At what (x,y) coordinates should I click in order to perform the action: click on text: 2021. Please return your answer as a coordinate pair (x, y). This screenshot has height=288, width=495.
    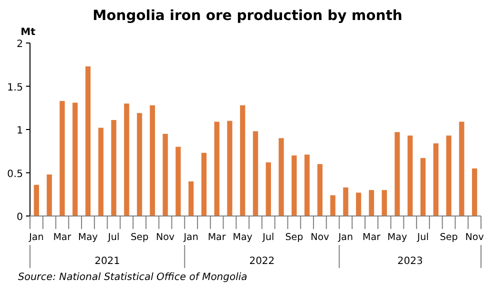
    Looking at the image, I should click on (107, 261).